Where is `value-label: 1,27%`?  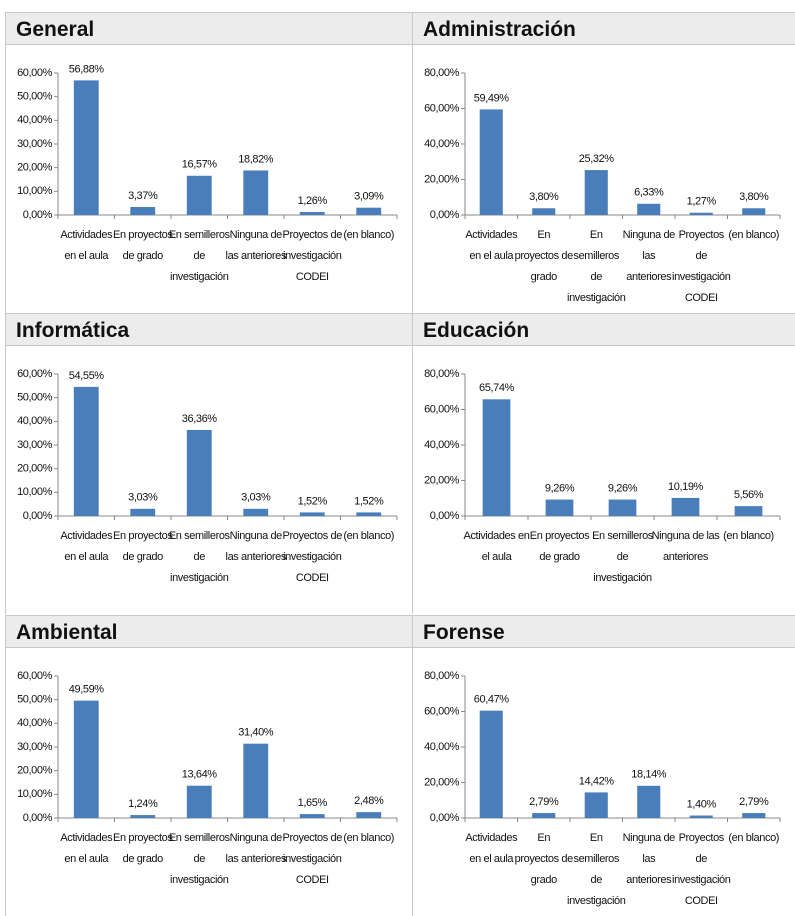
value-label: 1,27% is located at coordinates (702, 202).